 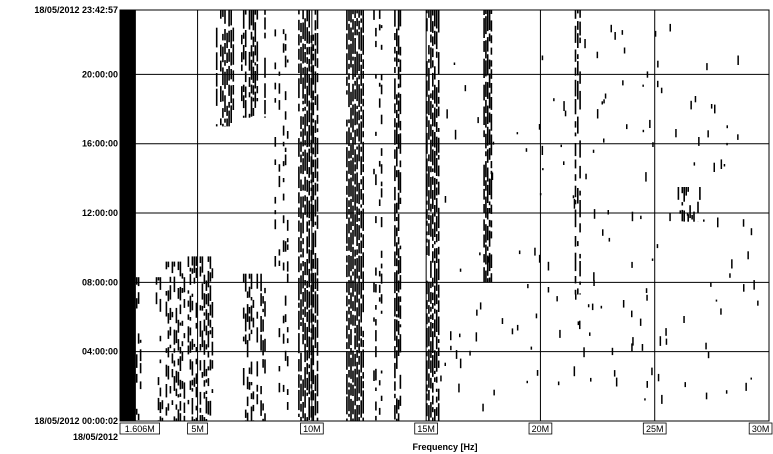 What do you see at coordinates (197, 428) in the screenshot?
I see `x-tick: 5M` at bounding box center [197, 428].